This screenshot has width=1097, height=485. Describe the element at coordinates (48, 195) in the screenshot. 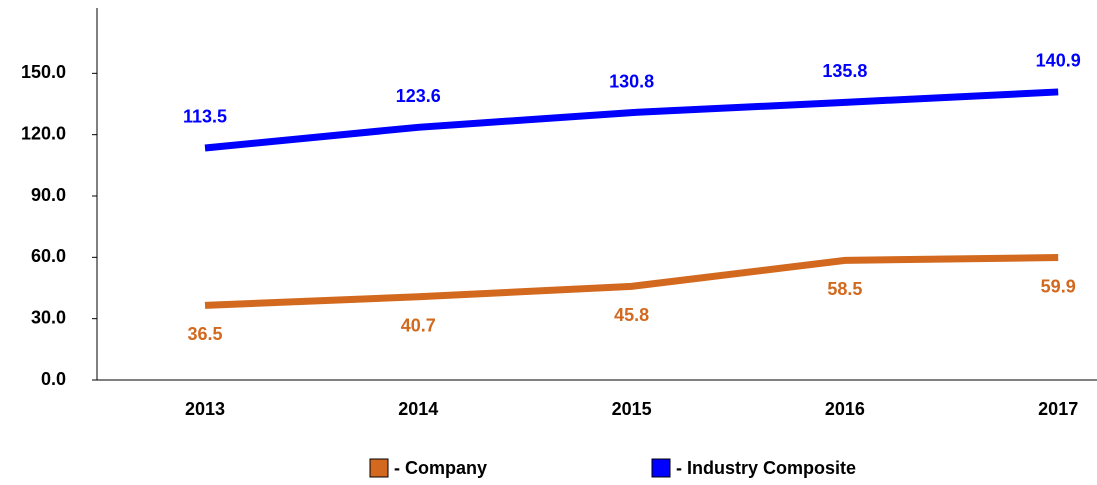

I see `y-tick-label: 90.0` at that location.